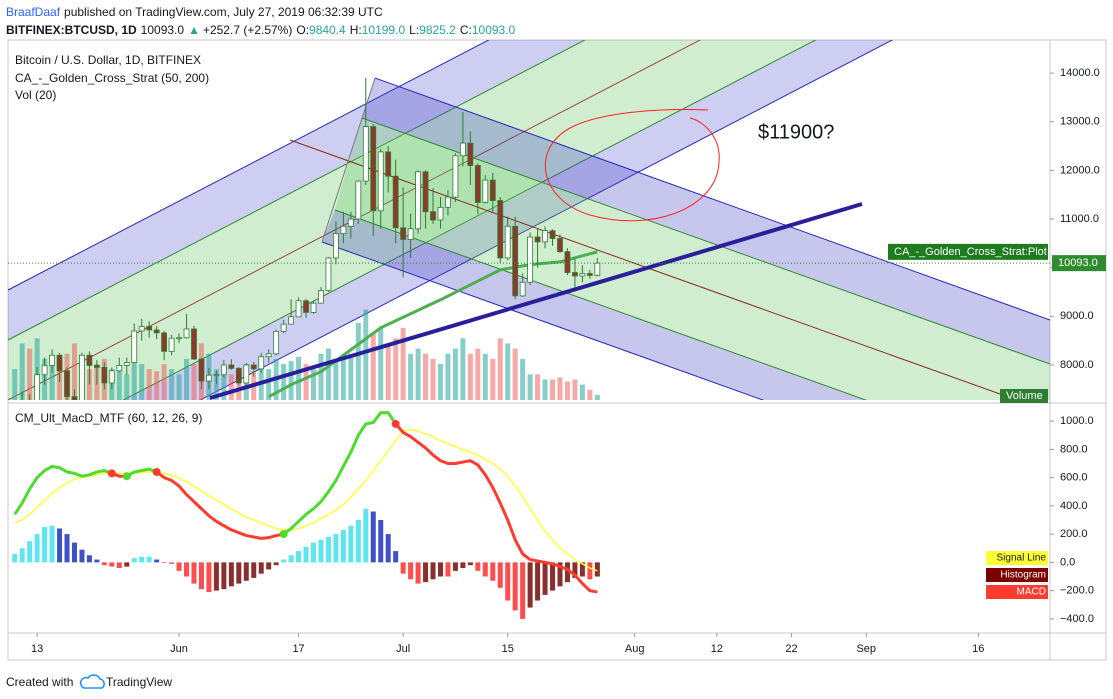 This screenshot has width=1113, height=699. Describe the element at coordinates (1077, 421) in the screenshot. I see `y-tick-label: 1000.0` at that location.